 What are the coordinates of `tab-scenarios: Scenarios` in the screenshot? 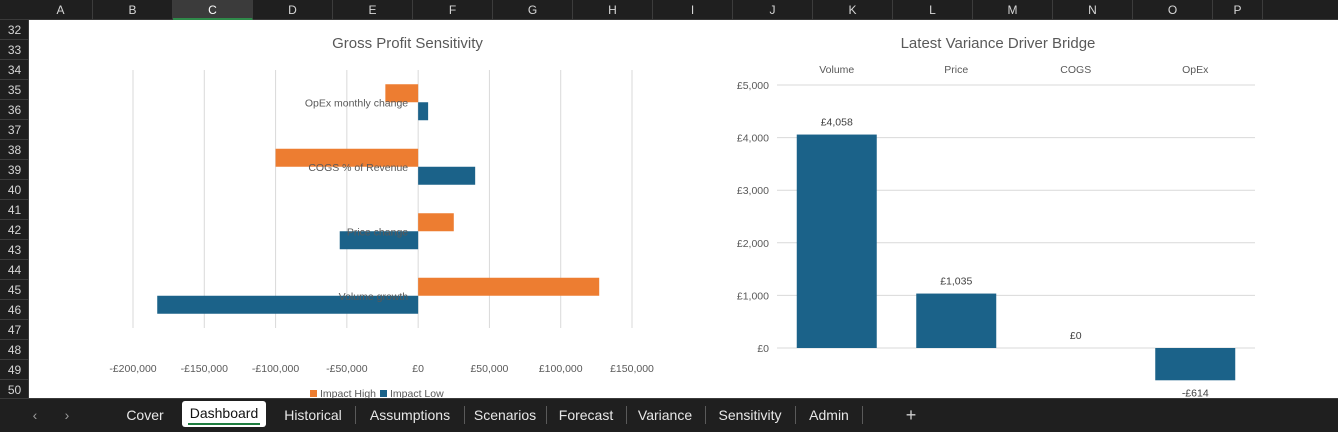 It's located at (505, 415).